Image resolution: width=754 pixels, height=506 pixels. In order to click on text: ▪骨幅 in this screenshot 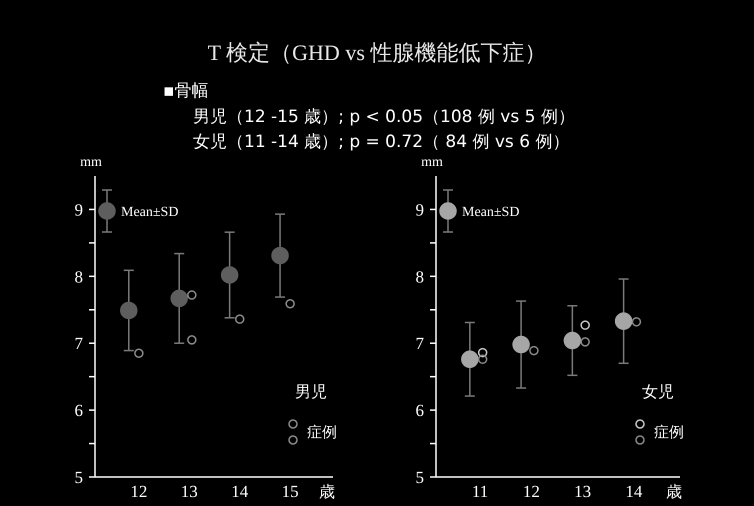, I will do `click(186, 91)`.